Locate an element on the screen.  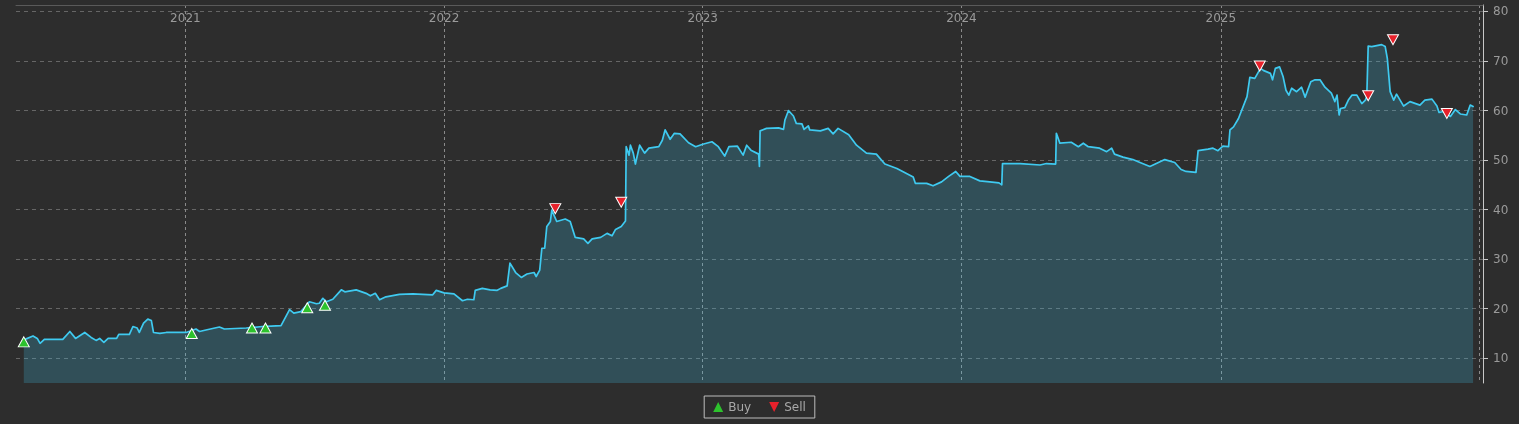
x-tick-label: 2021 is located at coordinates (185, 18).